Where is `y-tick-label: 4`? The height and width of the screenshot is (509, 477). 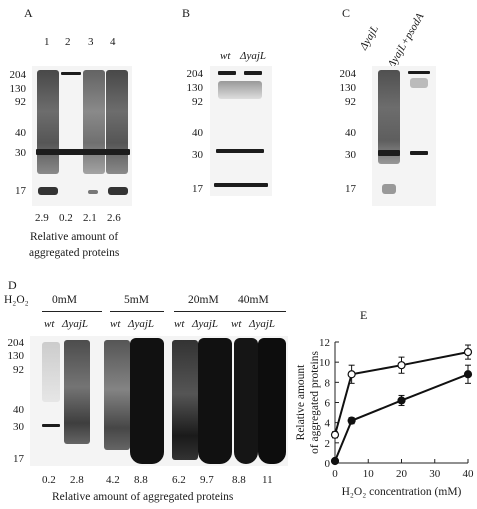
y-tick-label: 4 is located at coordinates (328, 424).